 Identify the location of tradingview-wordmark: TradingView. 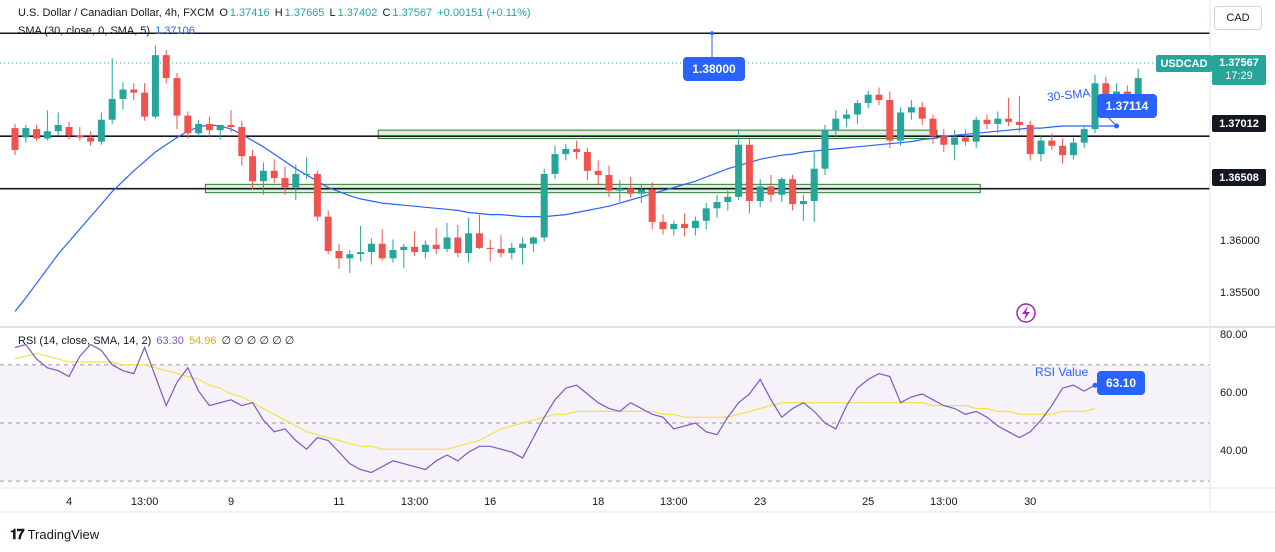
(63, 534).